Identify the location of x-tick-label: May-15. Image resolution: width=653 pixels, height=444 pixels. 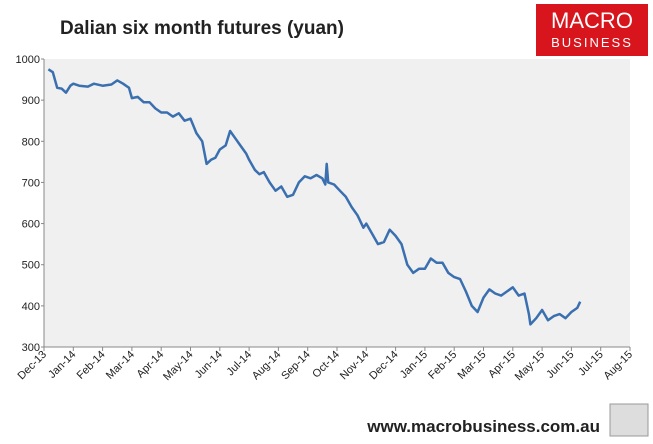
(530, 366).